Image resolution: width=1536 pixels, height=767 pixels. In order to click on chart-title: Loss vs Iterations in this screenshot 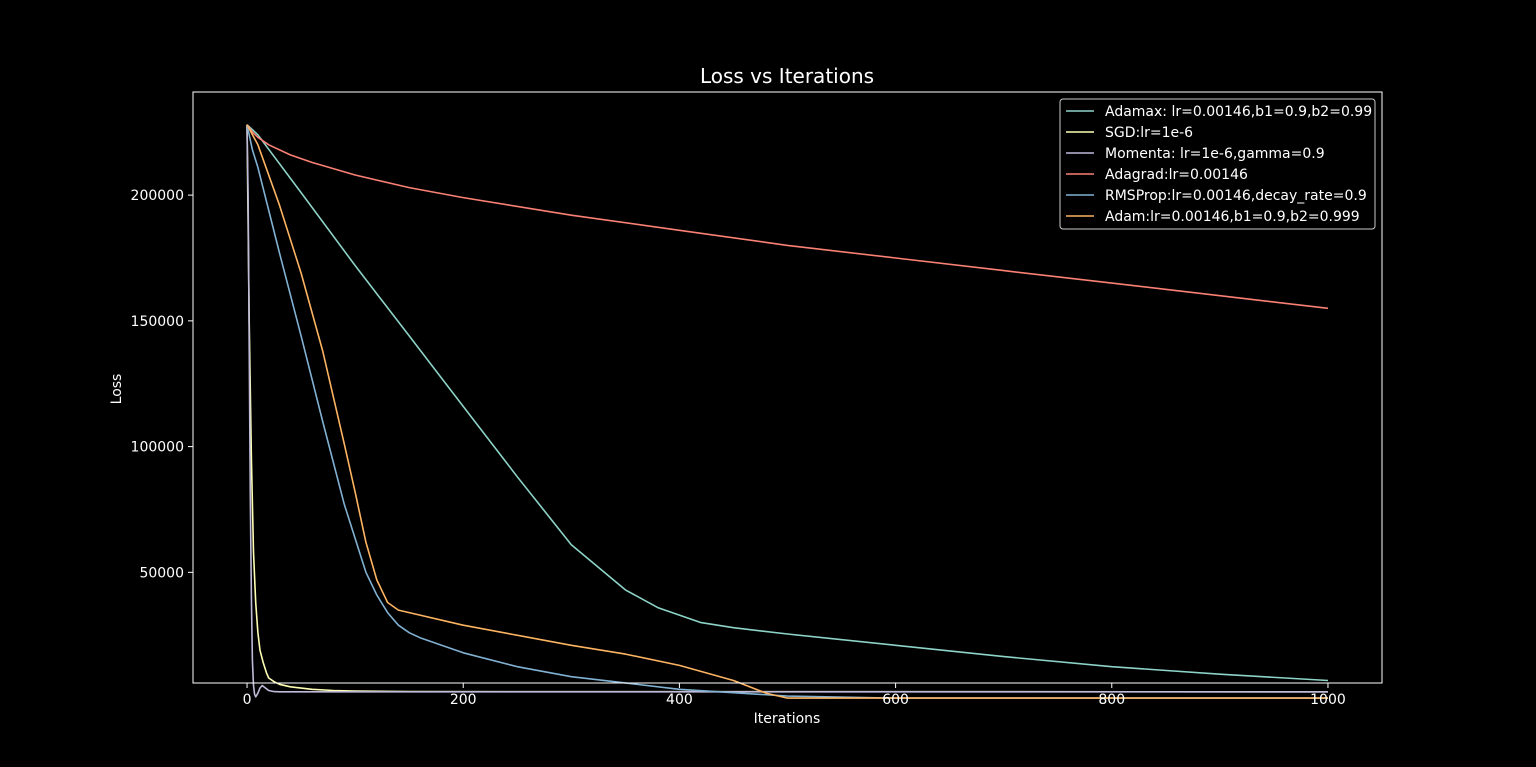, I will do `click(787, 76)`.